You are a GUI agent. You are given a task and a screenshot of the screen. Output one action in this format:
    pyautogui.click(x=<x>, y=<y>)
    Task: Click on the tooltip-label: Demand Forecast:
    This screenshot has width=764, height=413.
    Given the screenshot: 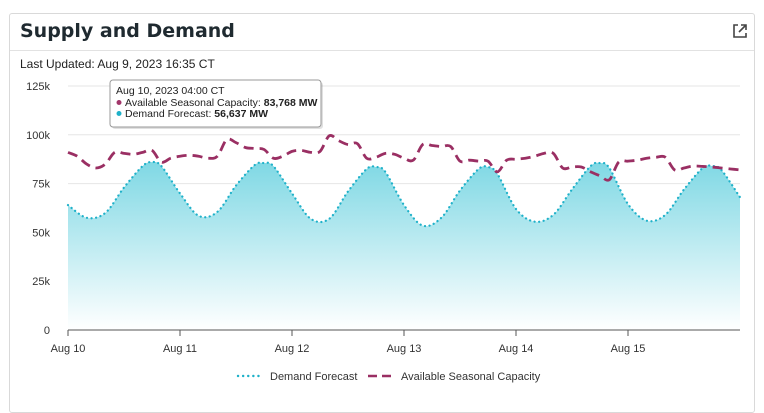 What is the action you would take?
    pyautogui.click(x=169, y=114)
    